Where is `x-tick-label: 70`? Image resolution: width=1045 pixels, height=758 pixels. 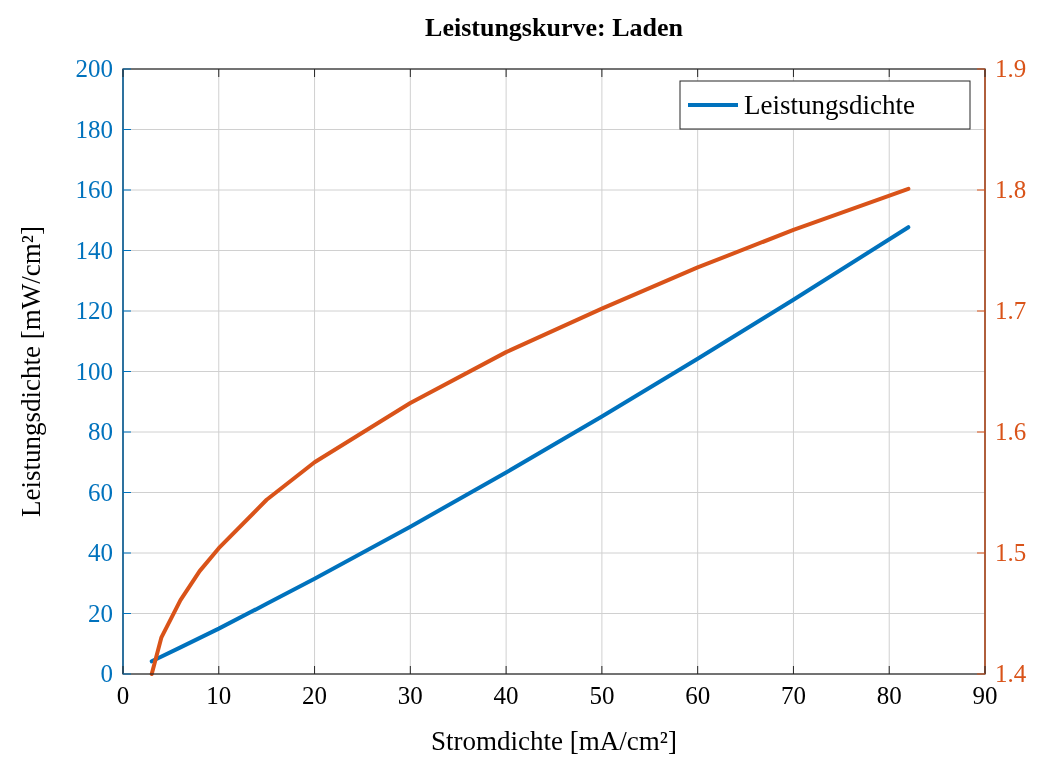 x-tick-label: 70 is located at coordinates (793, 695).